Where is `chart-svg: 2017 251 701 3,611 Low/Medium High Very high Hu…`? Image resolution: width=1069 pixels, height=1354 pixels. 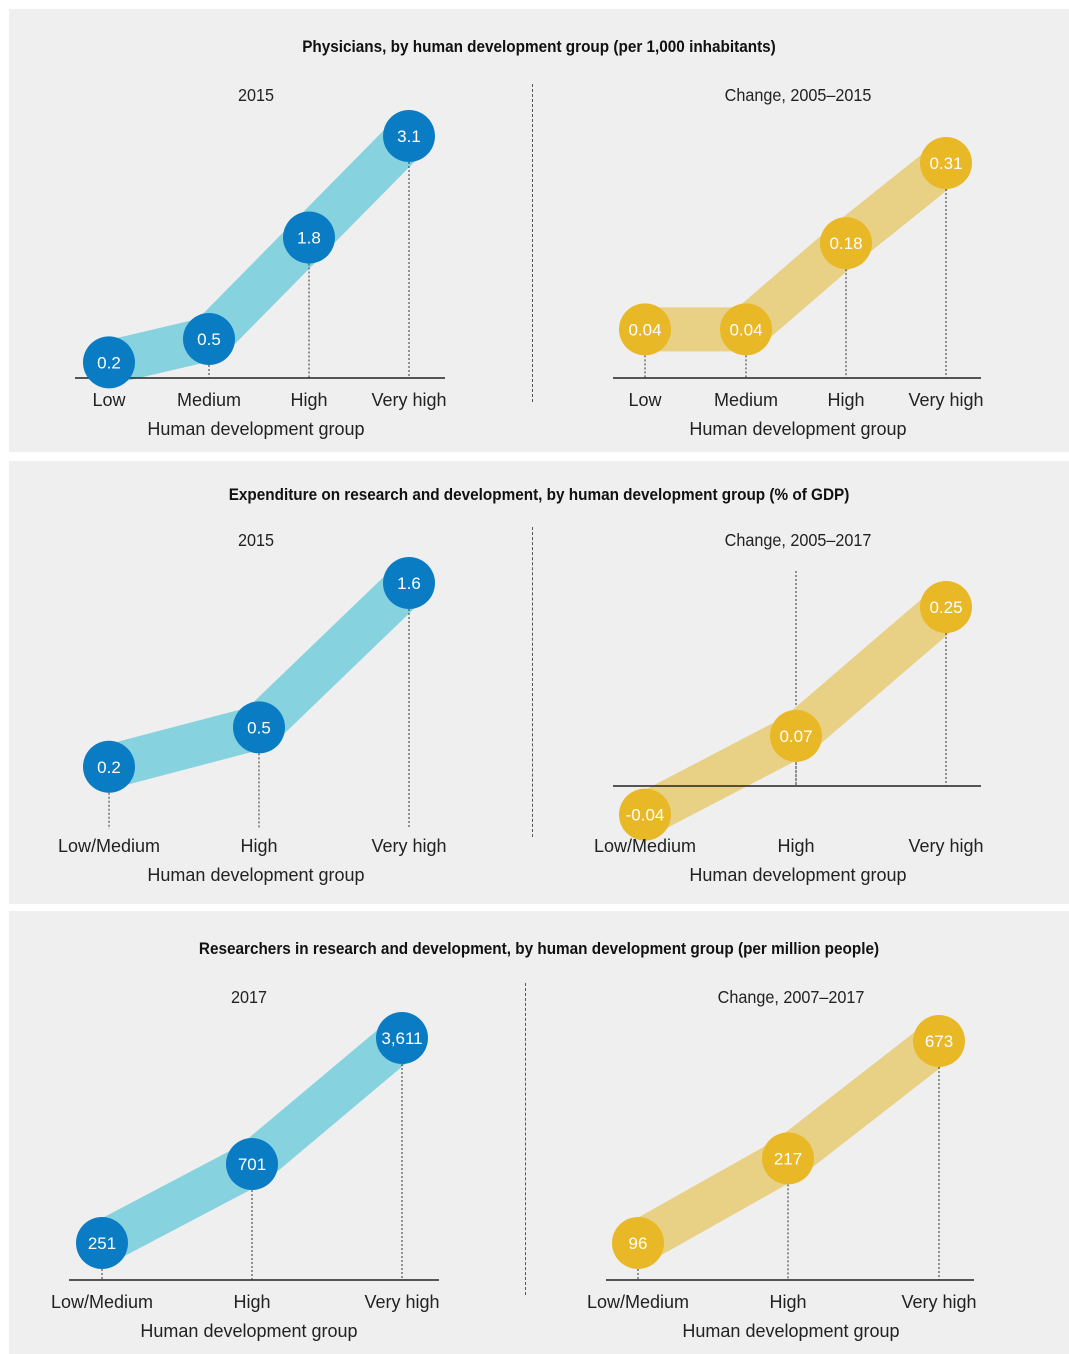 chart-svg: 2017 251 701 3,611 Low/Medium High Very high Hu… is located at coordinates (245, 1164).